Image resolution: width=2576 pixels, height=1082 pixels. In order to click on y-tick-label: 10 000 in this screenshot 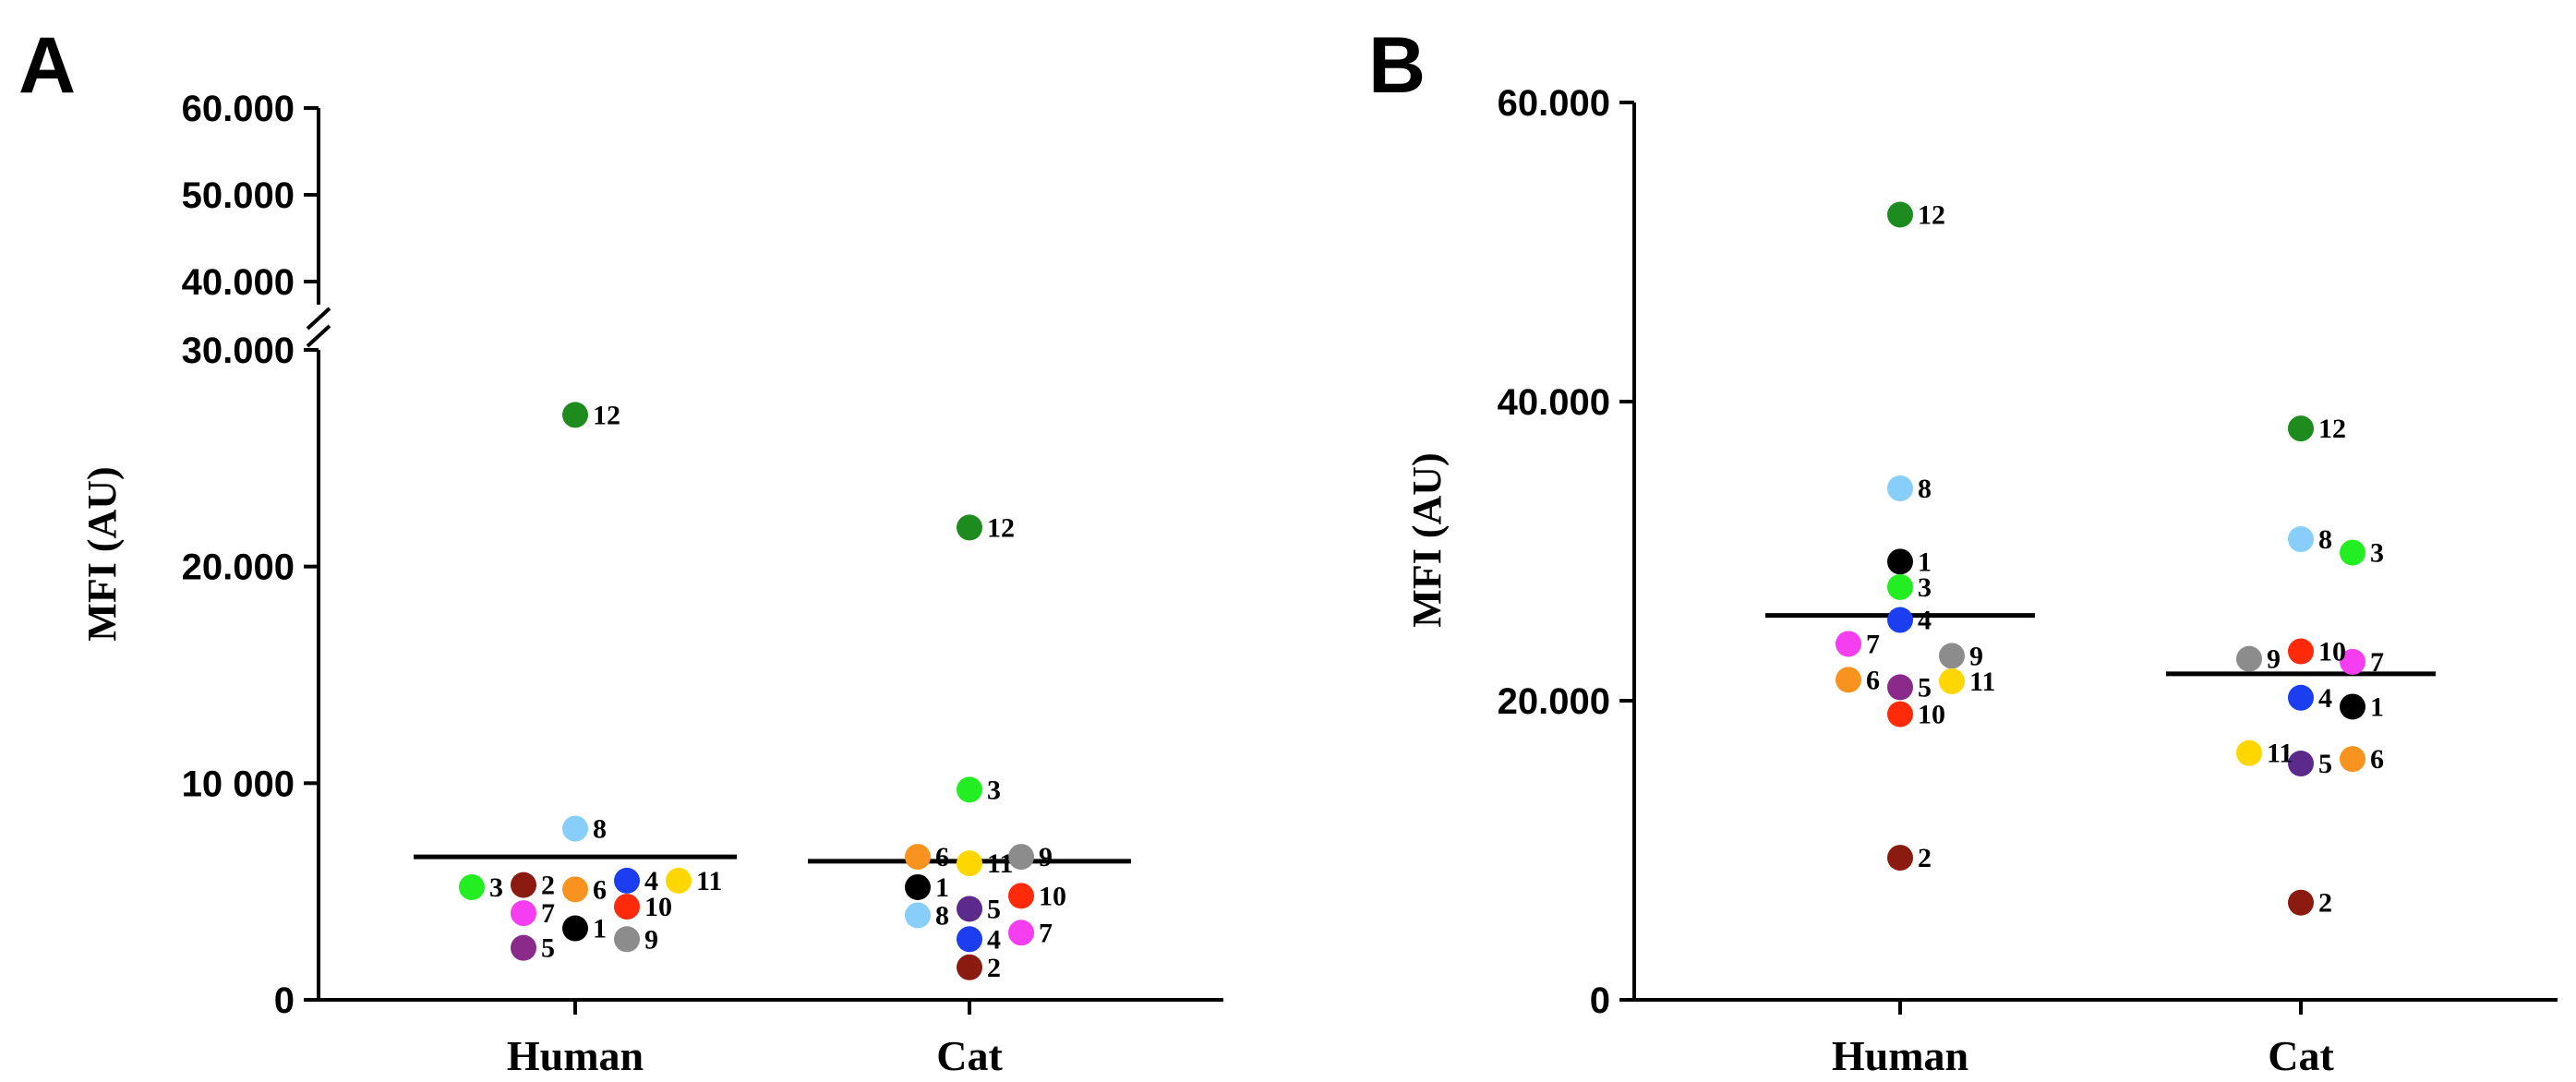, I will do `click(238, 783)`.